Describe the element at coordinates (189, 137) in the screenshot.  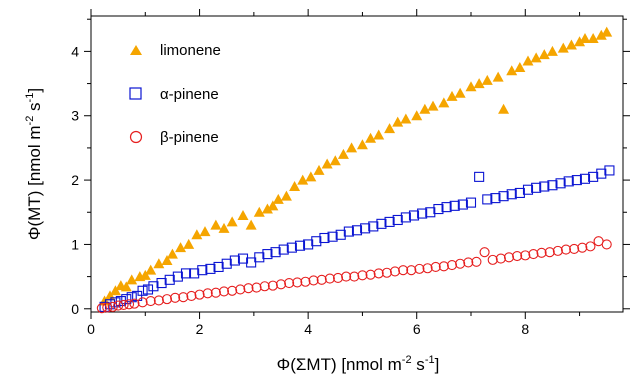
I see `legend-label-beta-pinene: β-pinene` at that location.